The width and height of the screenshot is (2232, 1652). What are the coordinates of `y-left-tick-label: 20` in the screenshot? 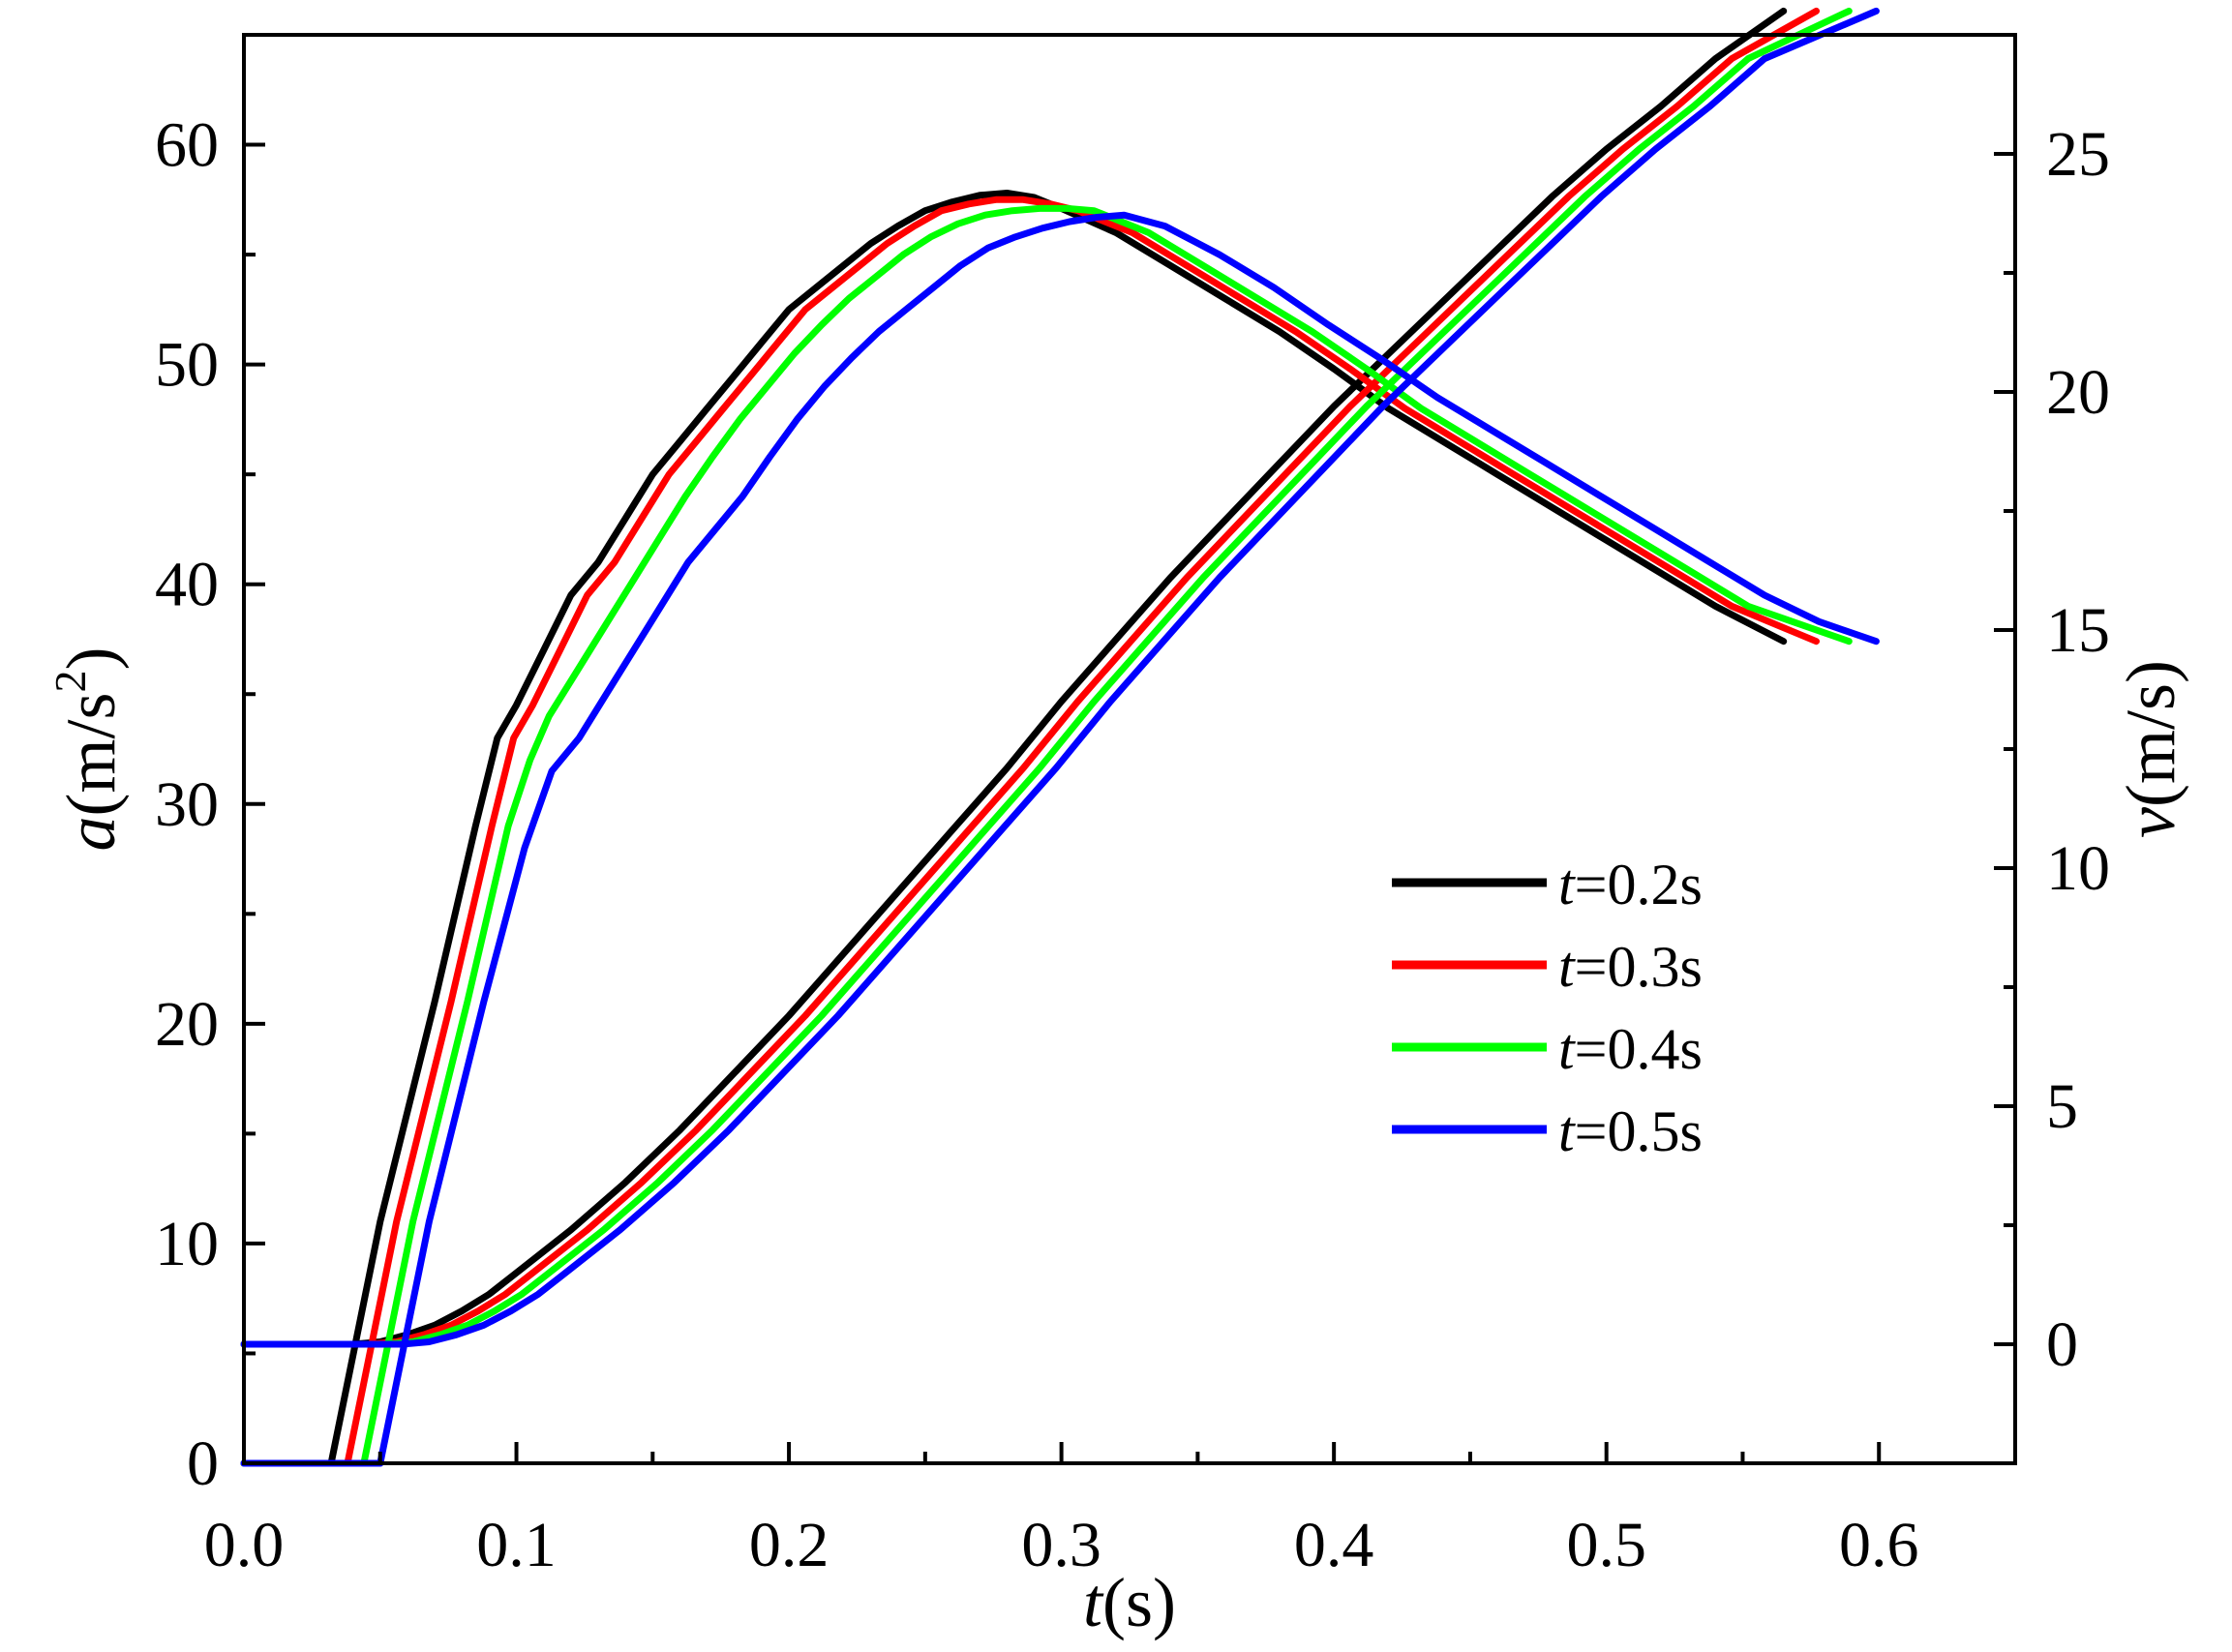 It's located at (187, 1024).